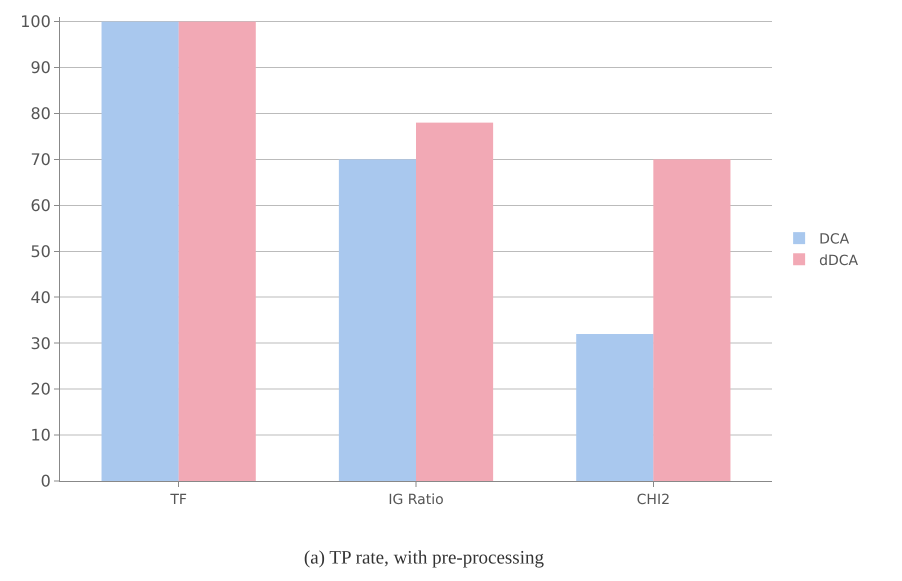 The image size is (902, 581). What do you see at coordinates (40, 251) in the screenshot?
I see `y-tick-label: 50` at bounding box center [40, 251].